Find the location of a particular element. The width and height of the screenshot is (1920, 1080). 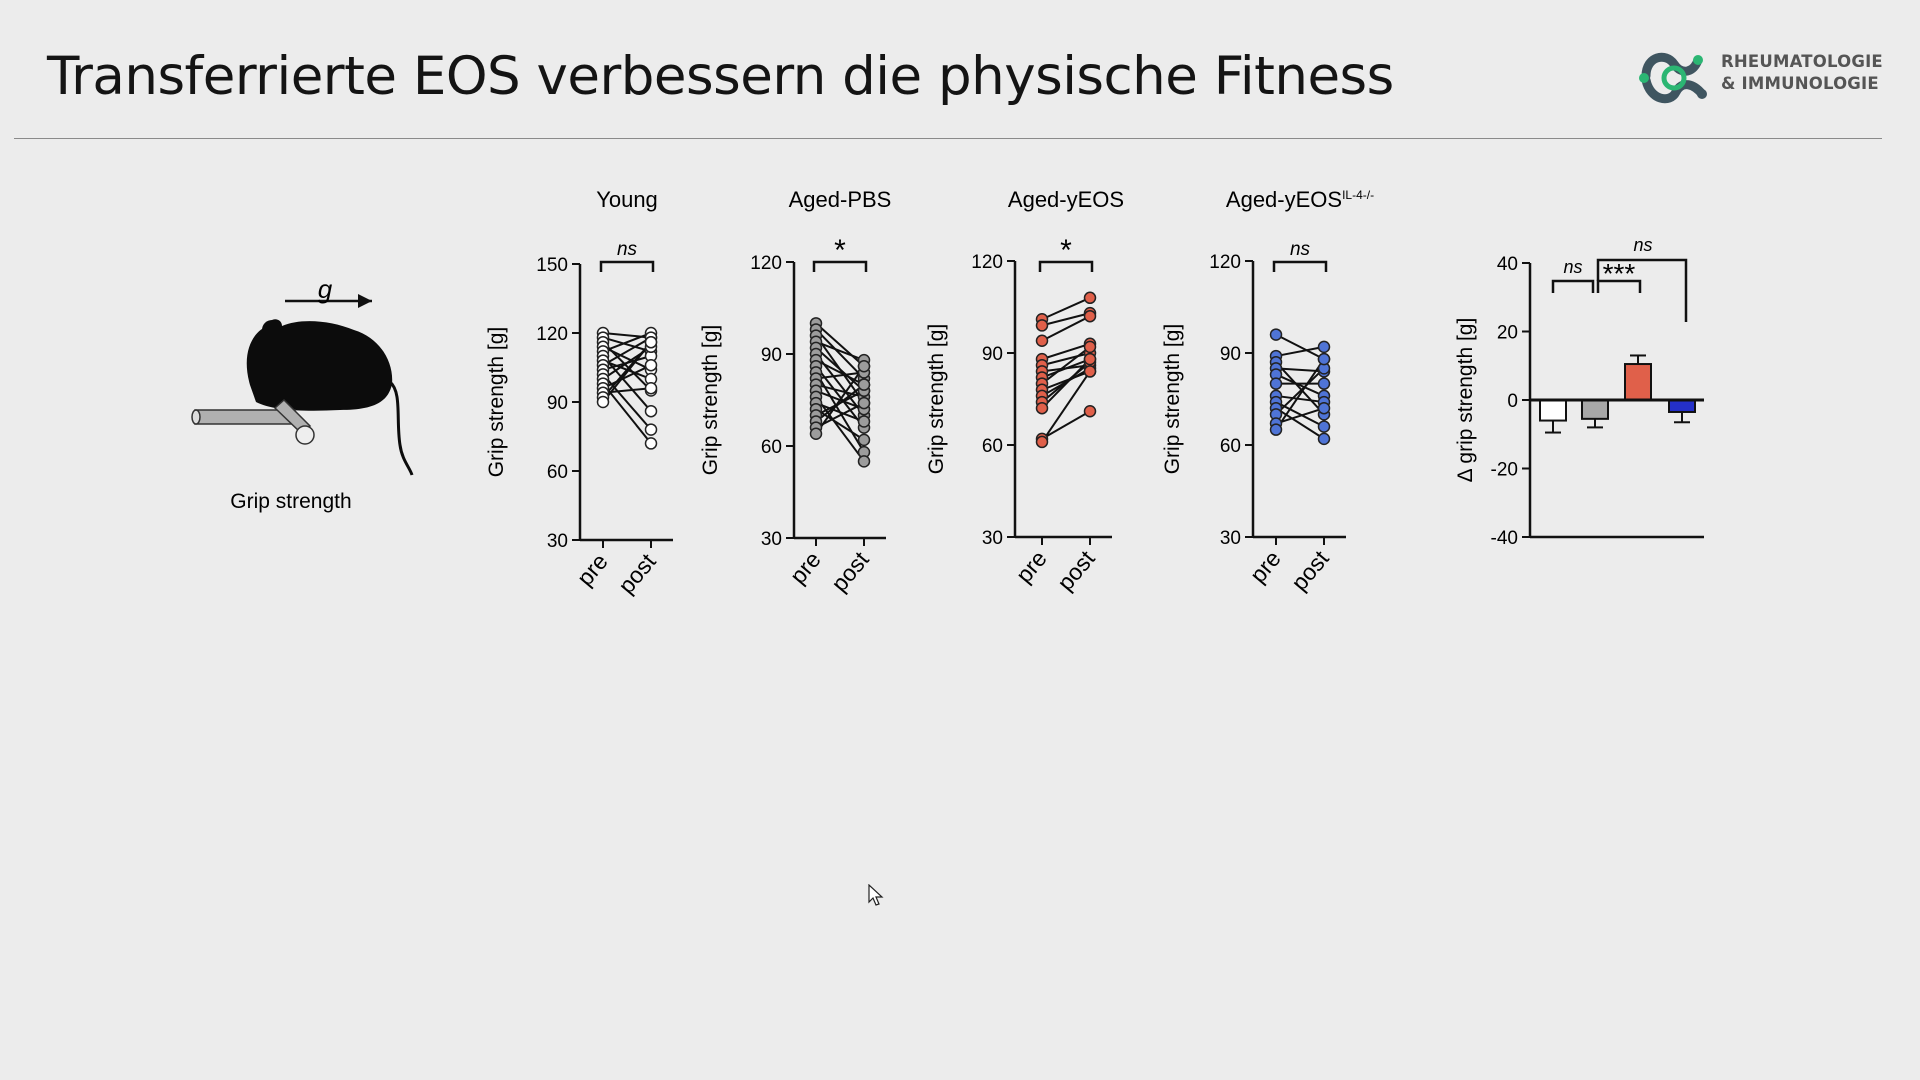

y-tick-label: 40 is located at coordinates (1507, 264).